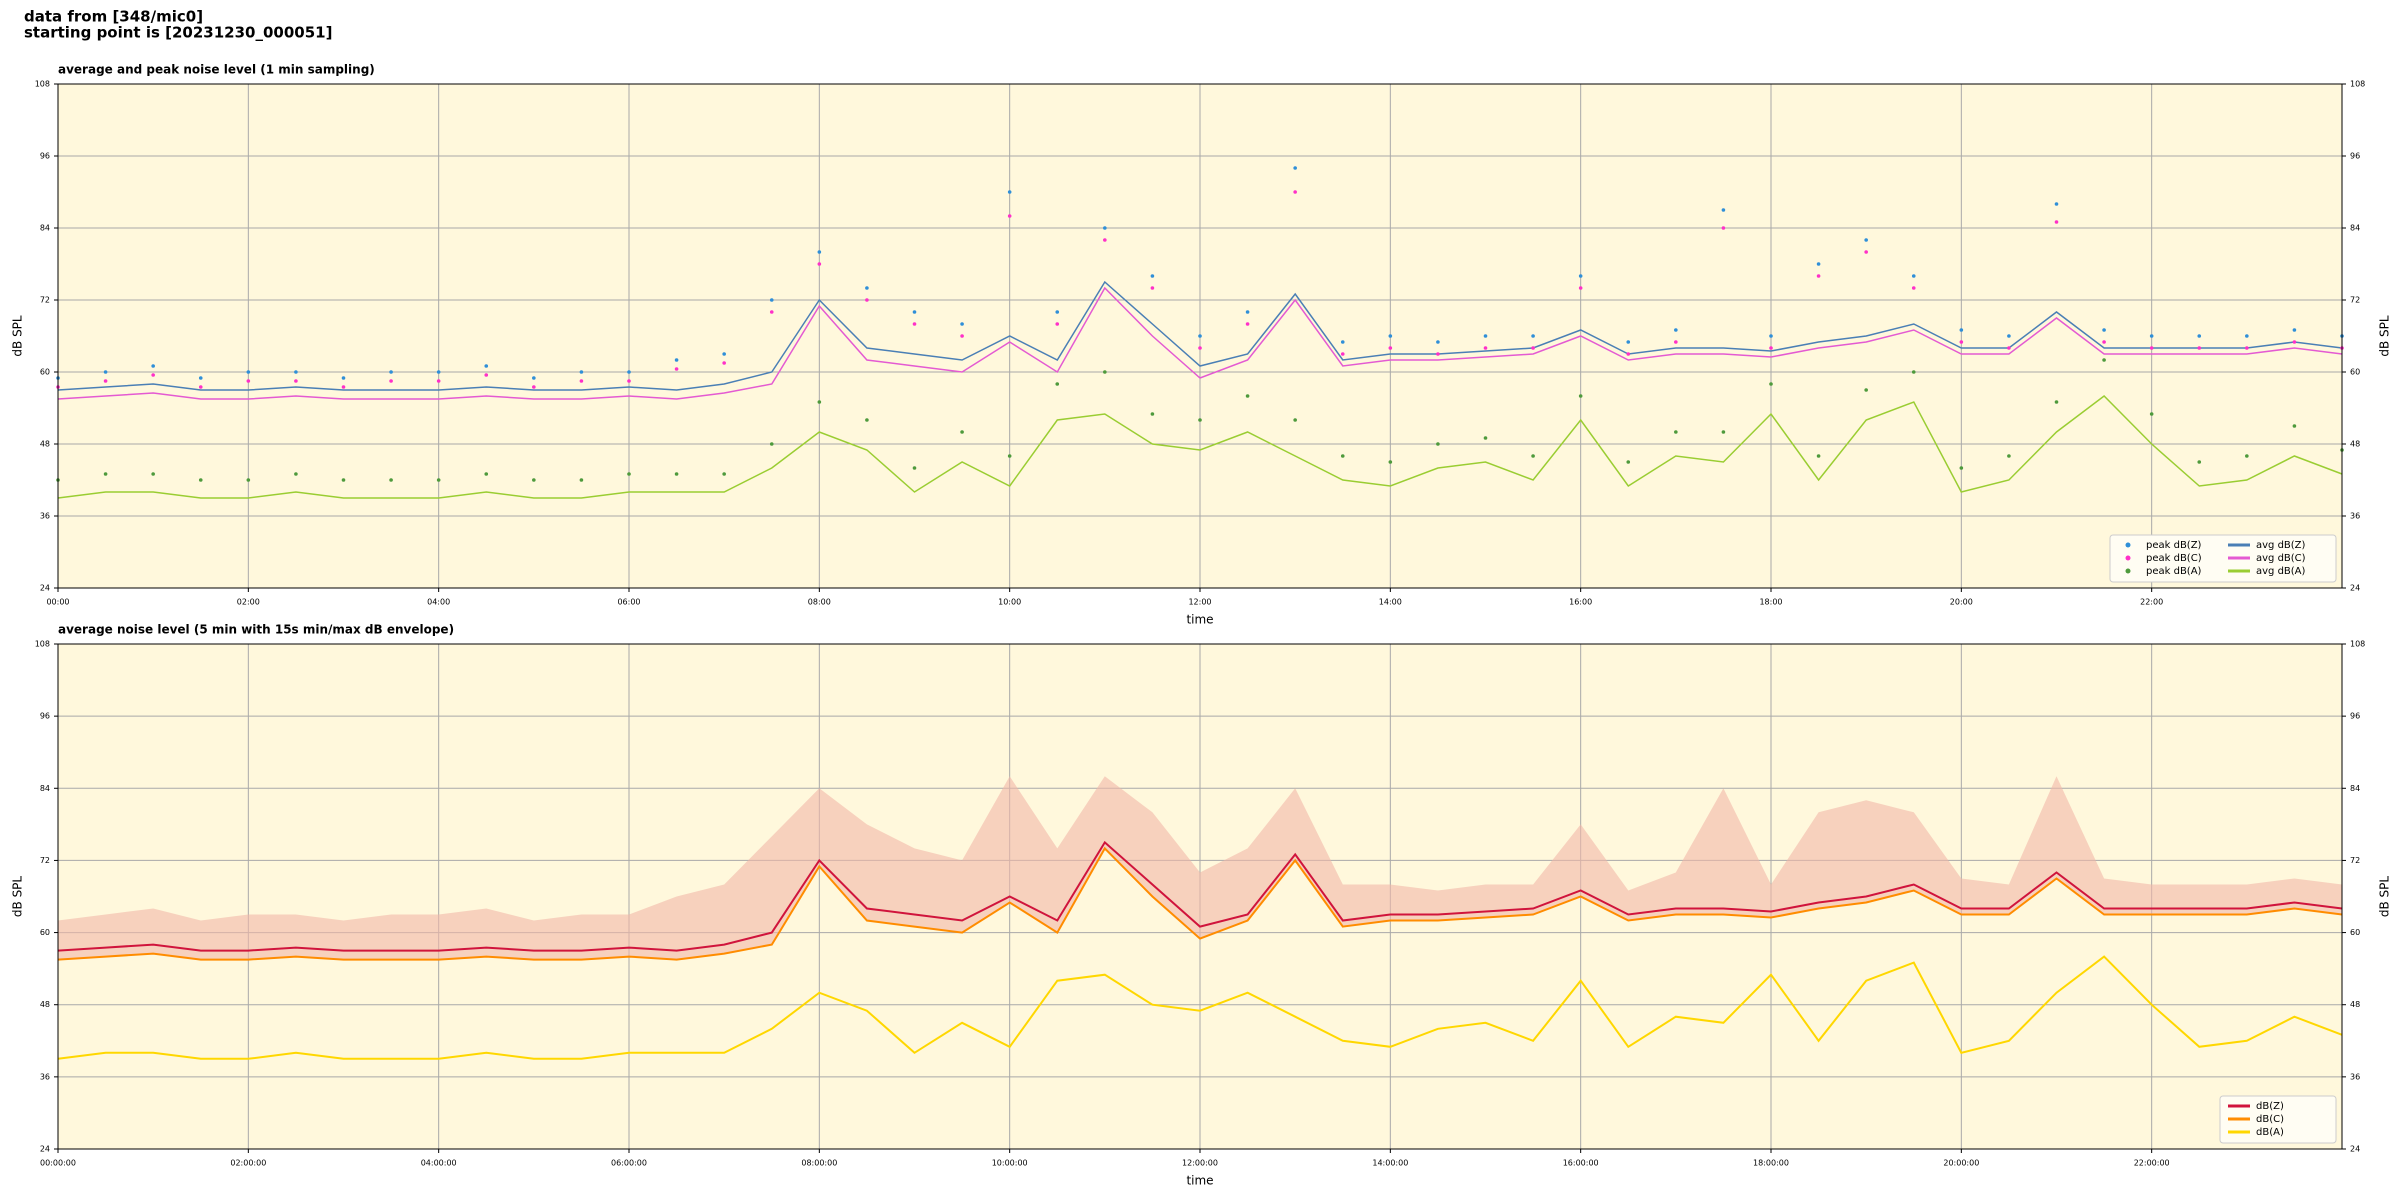 The height and width of the screenshot is (1200, 2400). Describe the element at coordinates (1390, 1163) in the screenshot. I see `x-tick-label: 14:00:00` at that location.